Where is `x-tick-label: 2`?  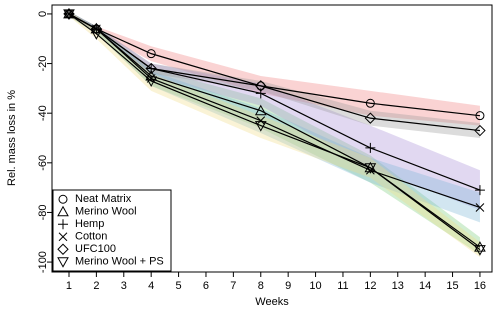 x-tick-label: 2 is located at coordinates (96, 286).